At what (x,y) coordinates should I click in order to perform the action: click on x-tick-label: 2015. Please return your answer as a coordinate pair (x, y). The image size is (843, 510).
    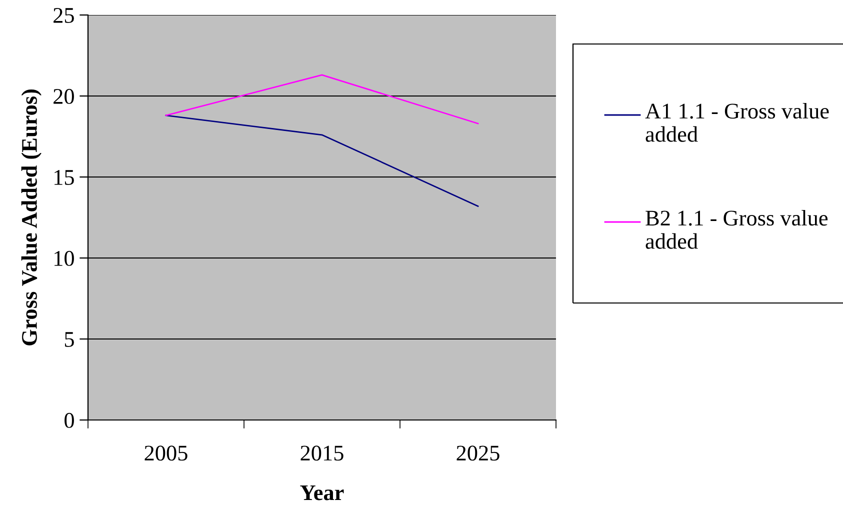
    Looking at the image, I should click on (322, 453).